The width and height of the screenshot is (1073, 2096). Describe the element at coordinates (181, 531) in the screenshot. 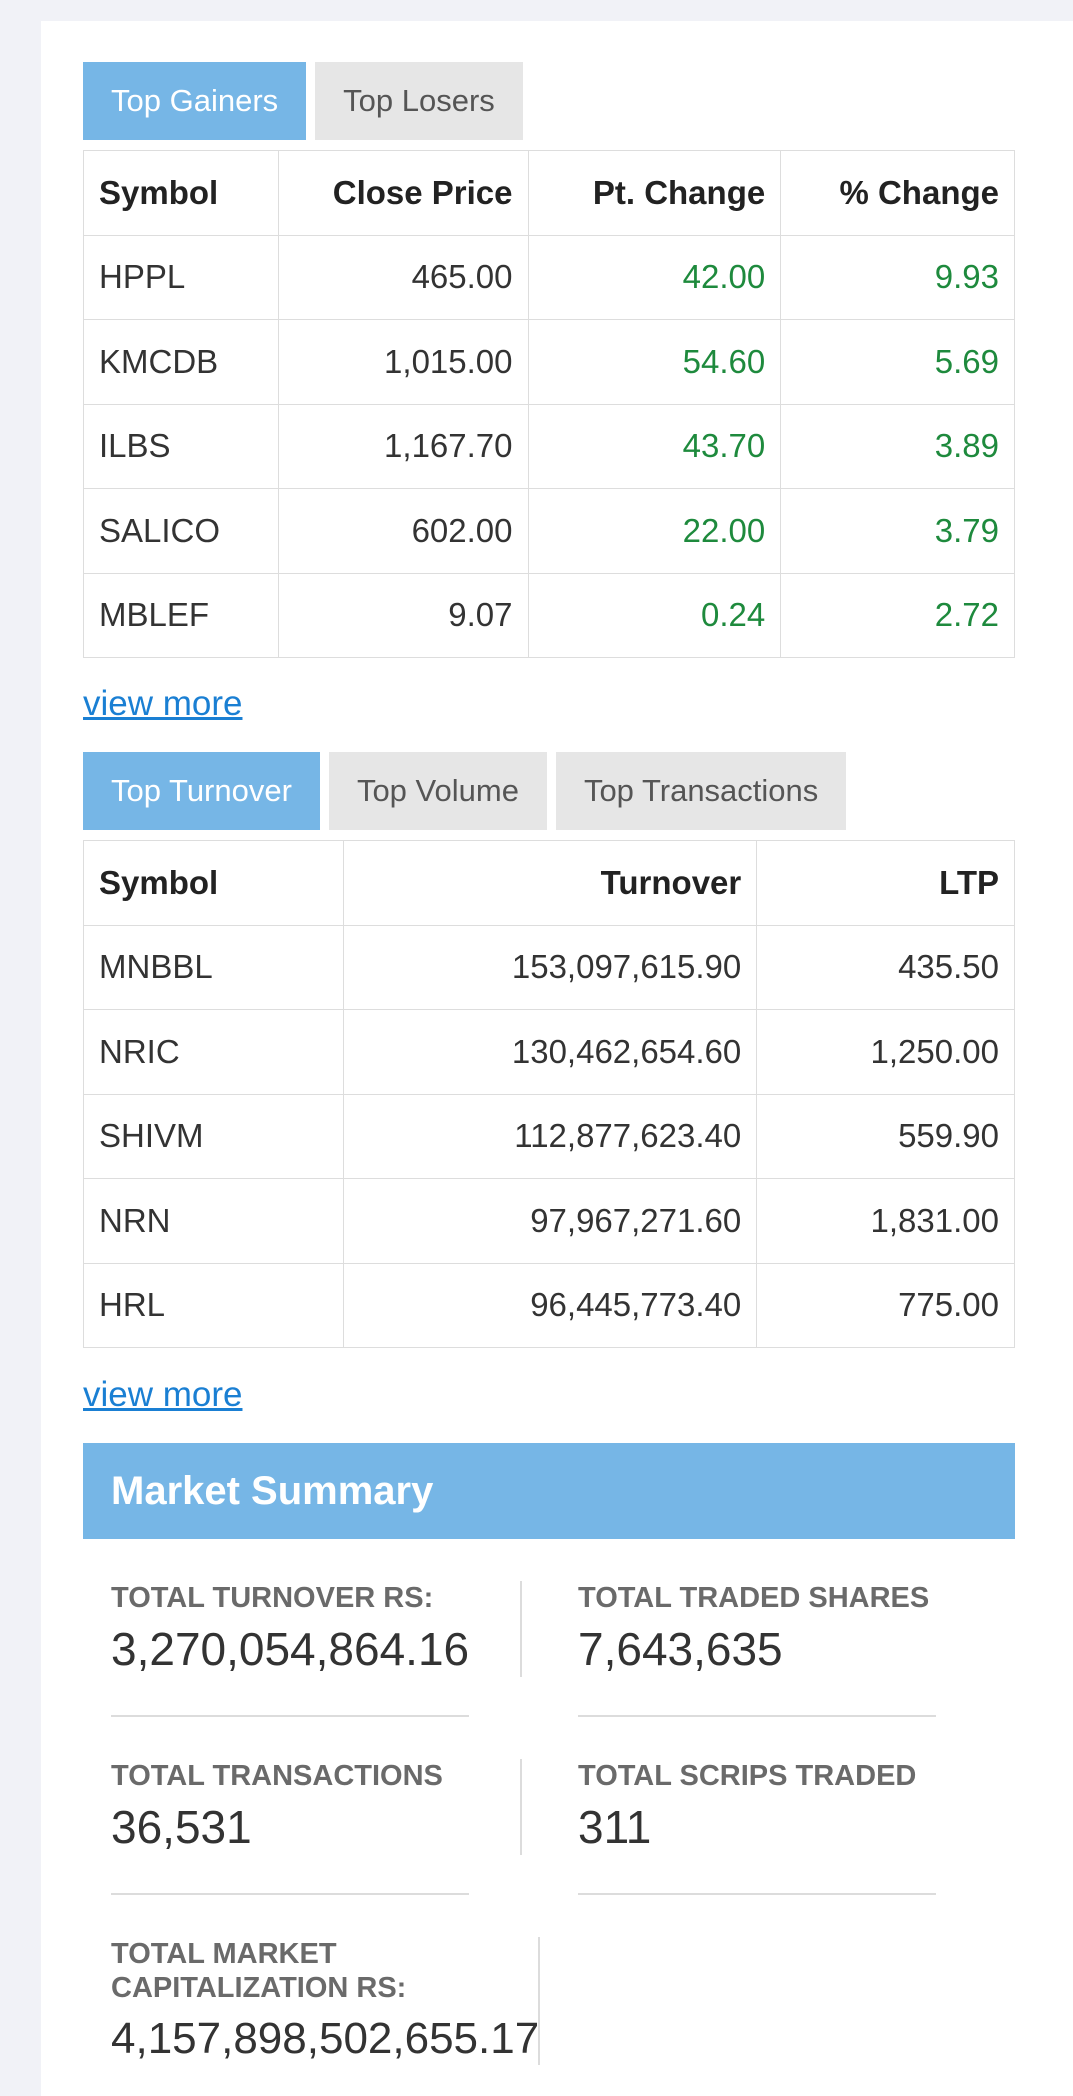

I see `symbol-cell: SALICO` at that location.